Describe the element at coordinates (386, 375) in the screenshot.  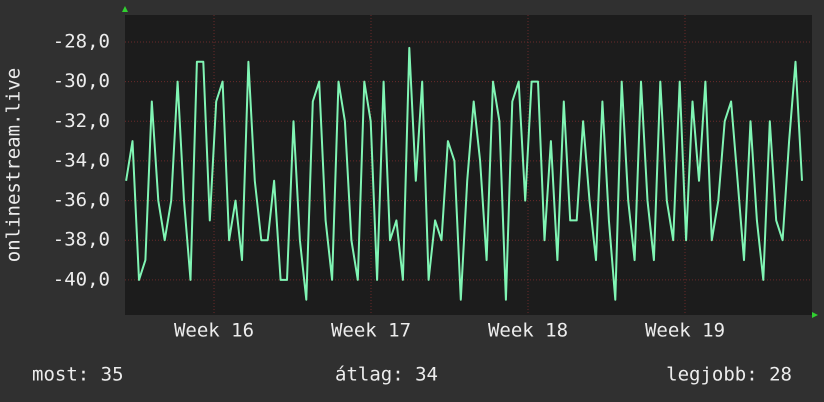
I see `stat-avg: átlag: 34` at that location.